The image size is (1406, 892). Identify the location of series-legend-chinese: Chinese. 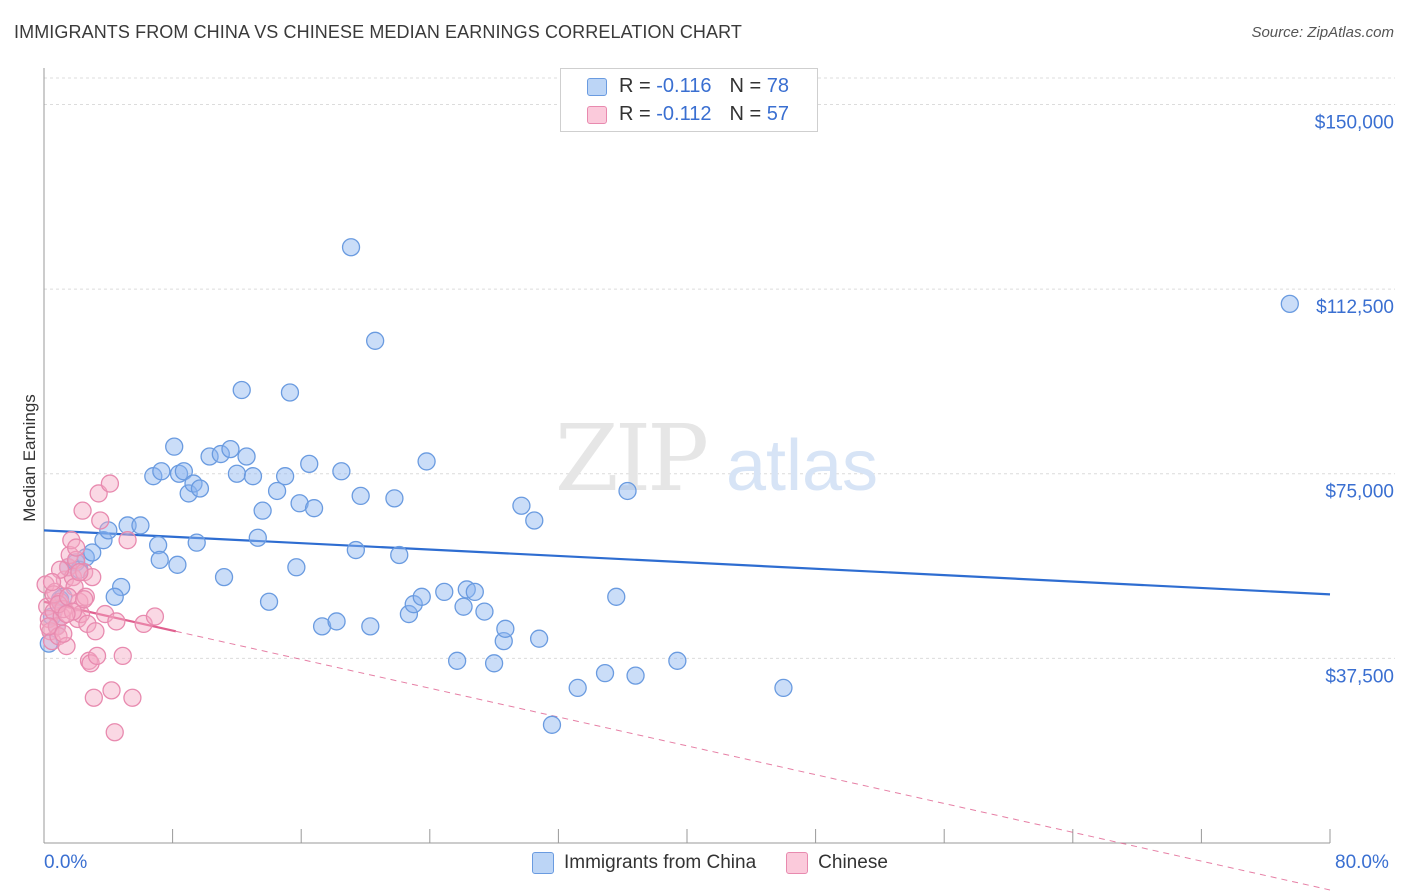
(837, 863).